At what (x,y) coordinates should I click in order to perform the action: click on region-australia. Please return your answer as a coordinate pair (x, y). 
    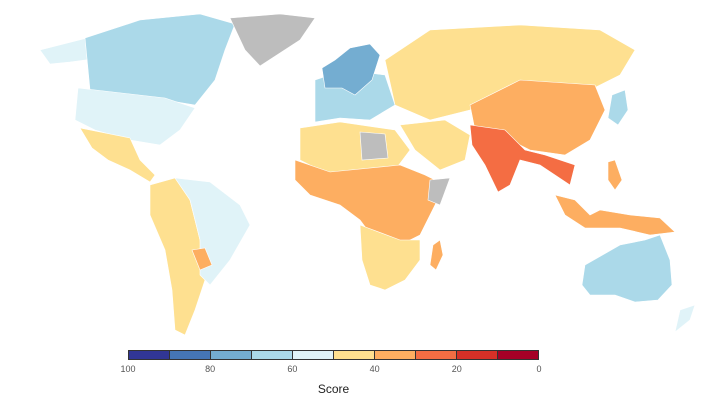
    Looking at the image, I should click on (627, 268).